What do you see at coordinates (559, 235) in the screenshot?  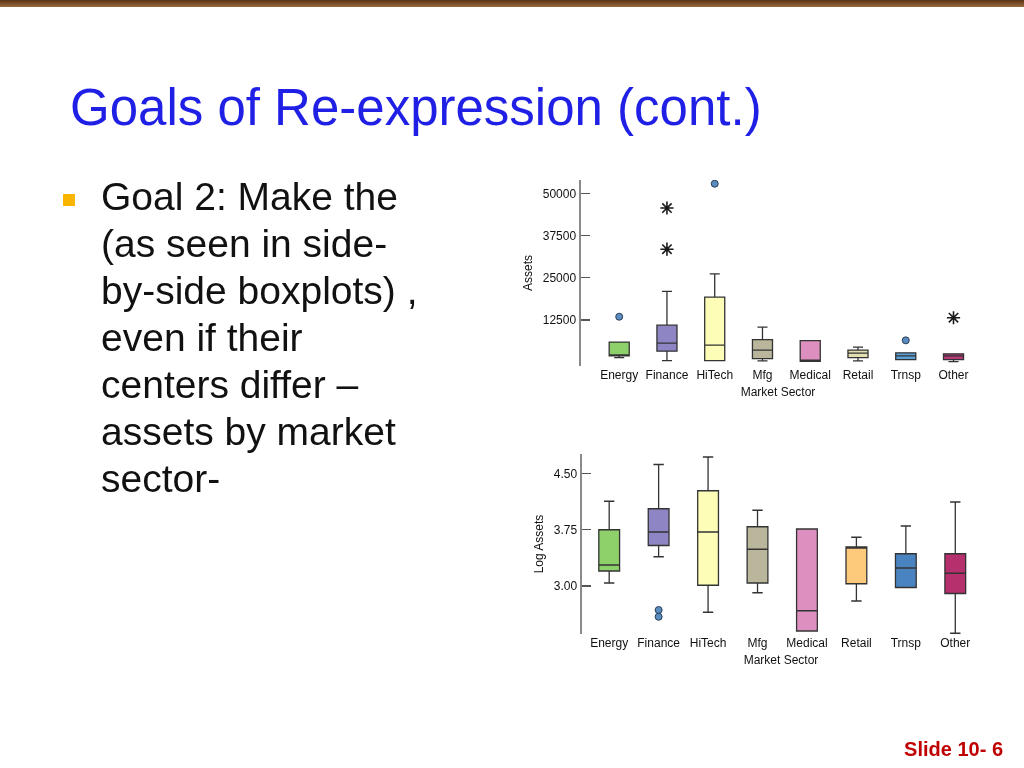 I see `y-tick-label: 37500` at bounding box center [559, 235].